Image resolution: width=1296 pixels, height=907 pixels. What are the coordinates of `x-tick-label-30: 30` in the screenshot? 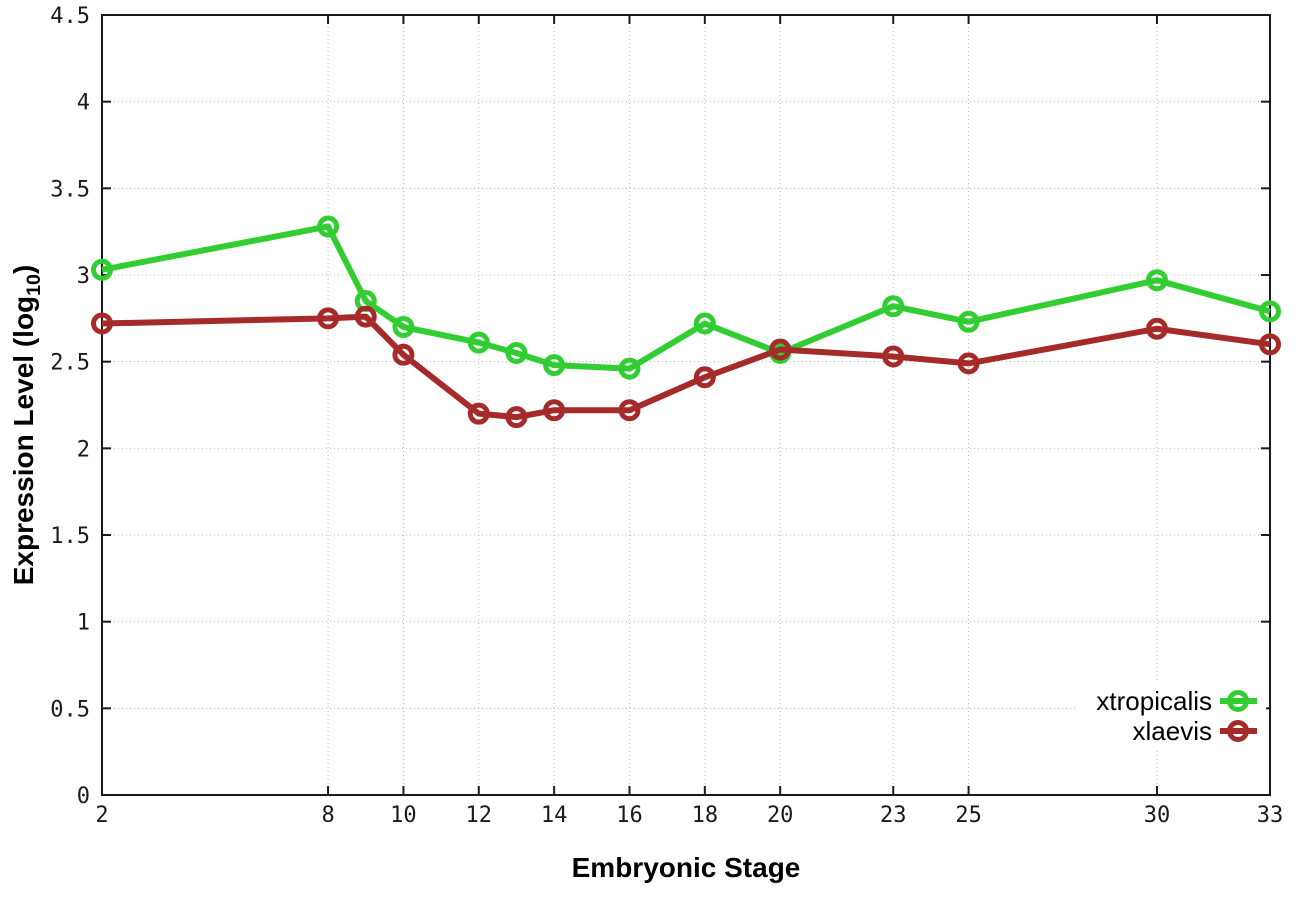 It's located at (1157, 815).